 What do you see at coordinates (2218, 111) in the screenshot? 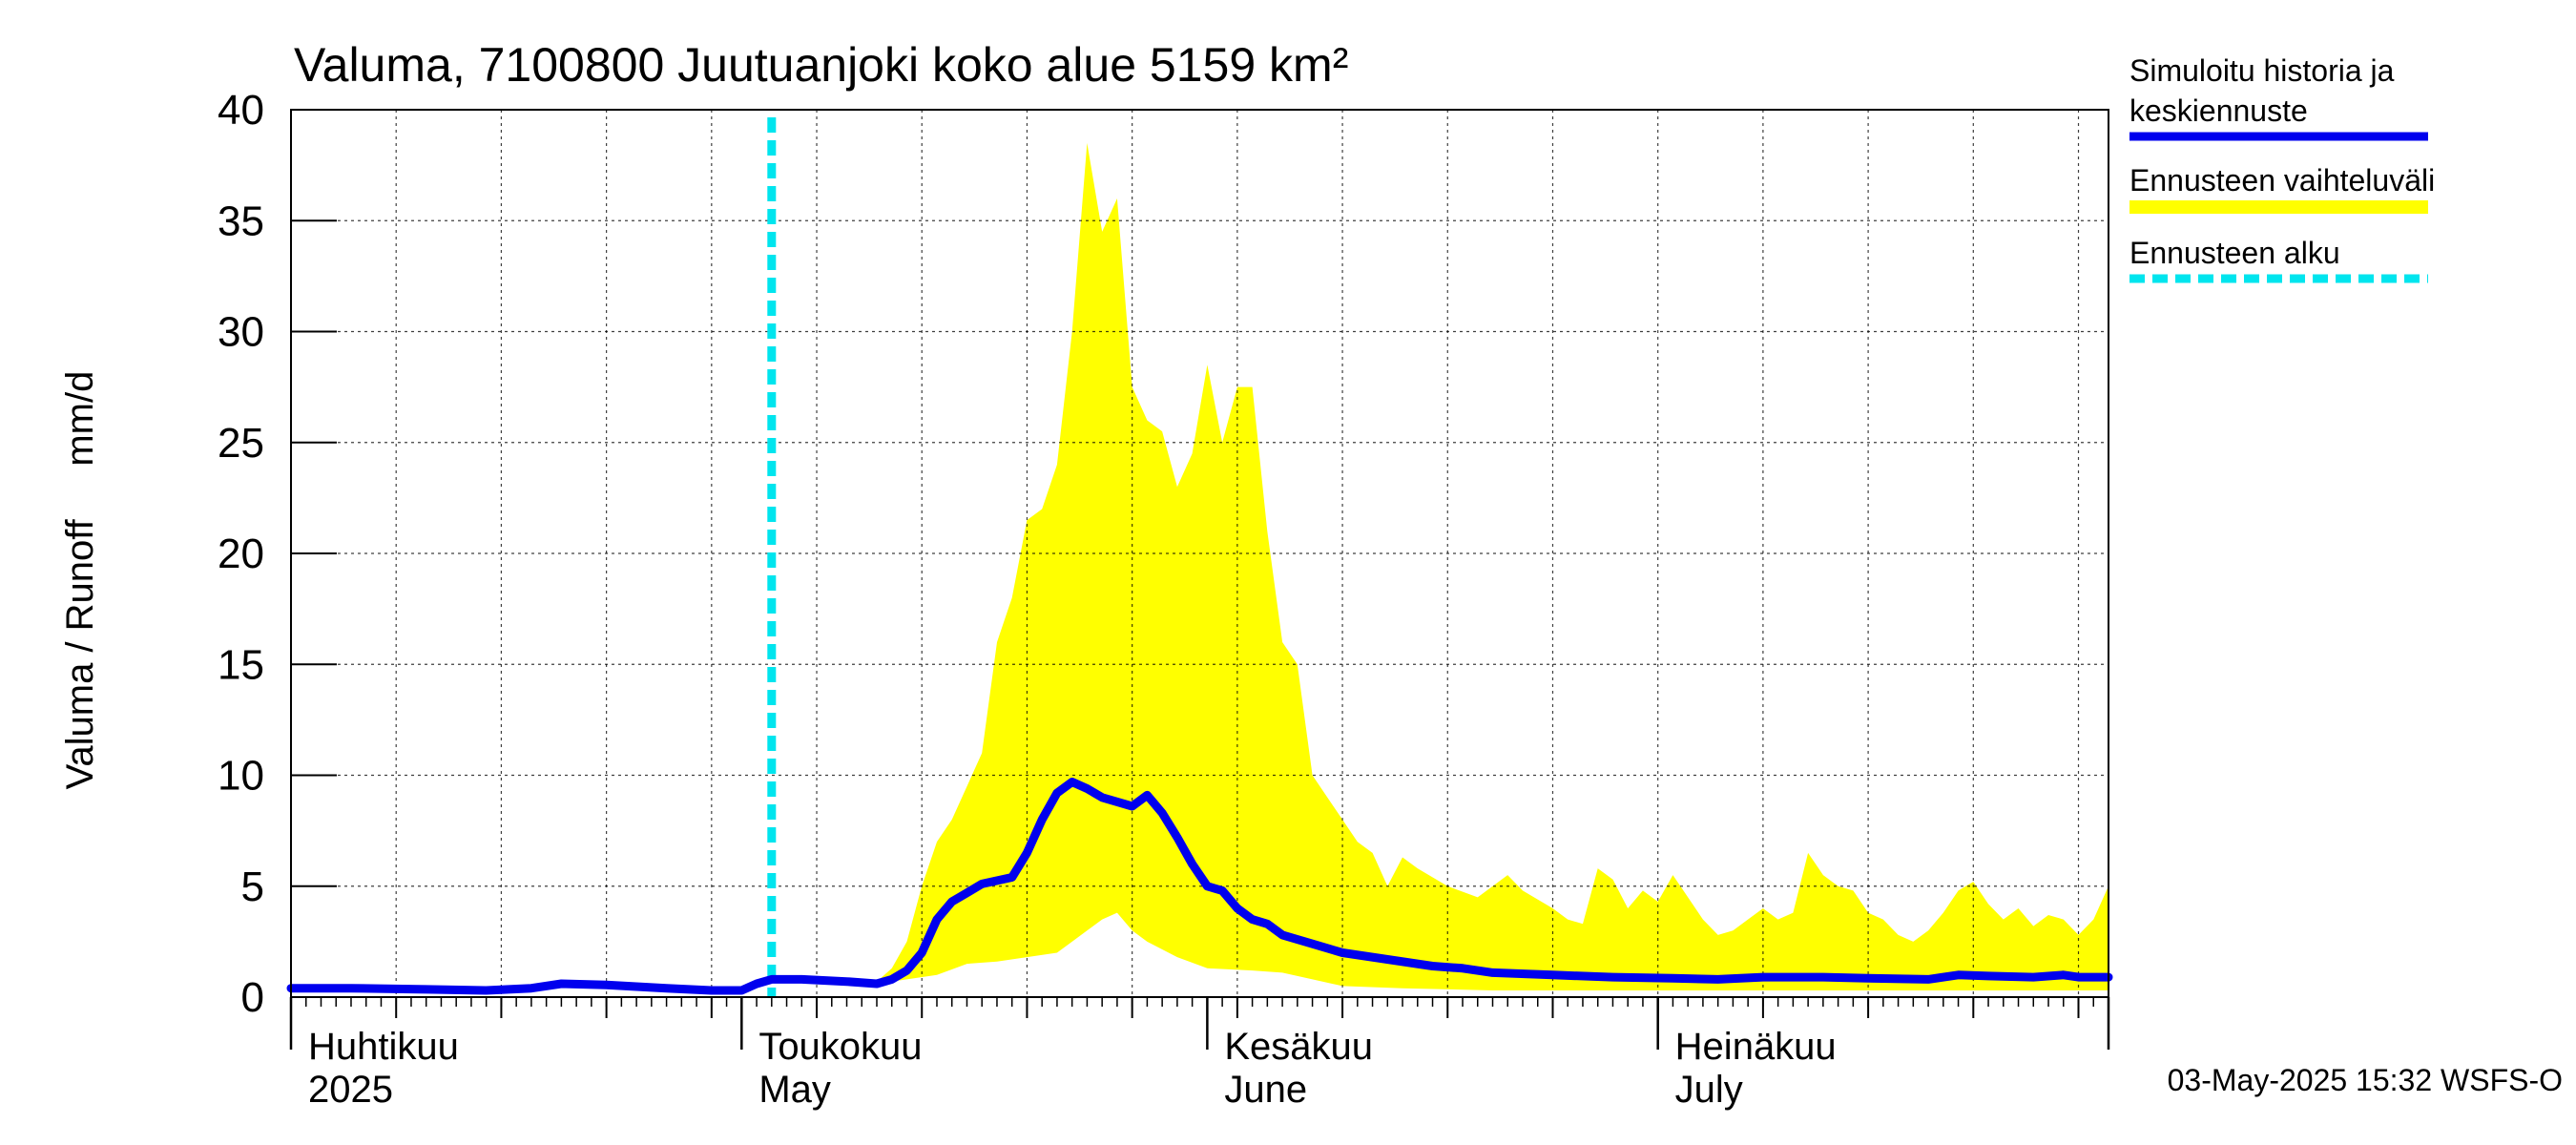
I see `legend-label-line2: keskiennuste` at bounding box center [2218, 111].